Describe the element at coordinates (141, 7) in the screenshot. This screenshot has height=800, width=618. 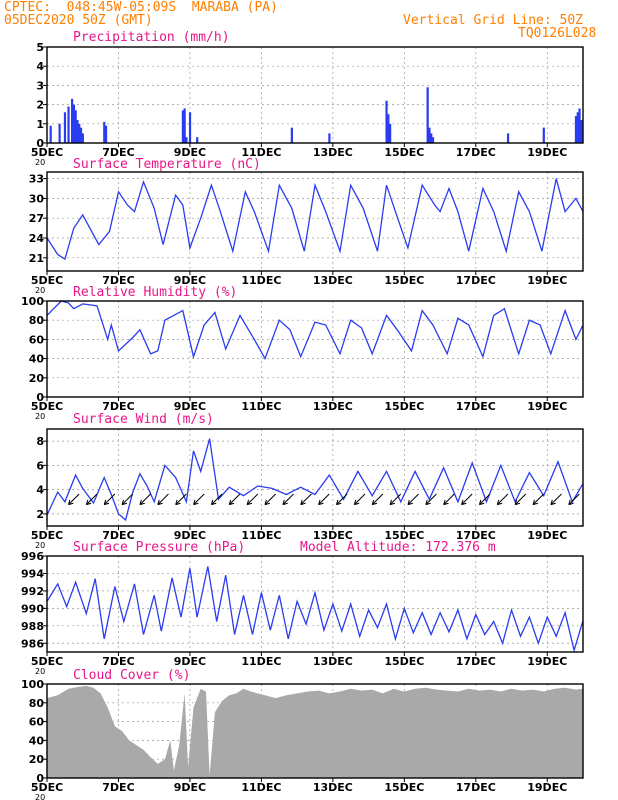
I see `header-station: CPTEC: 048:45W-05:09S MARABA (PA)` at that location.